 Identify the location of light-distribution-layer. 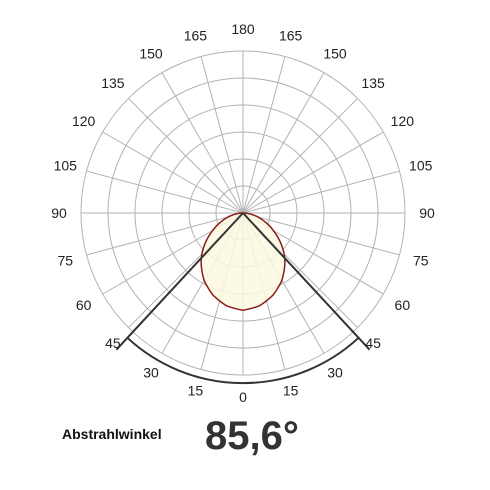
(243, 261).